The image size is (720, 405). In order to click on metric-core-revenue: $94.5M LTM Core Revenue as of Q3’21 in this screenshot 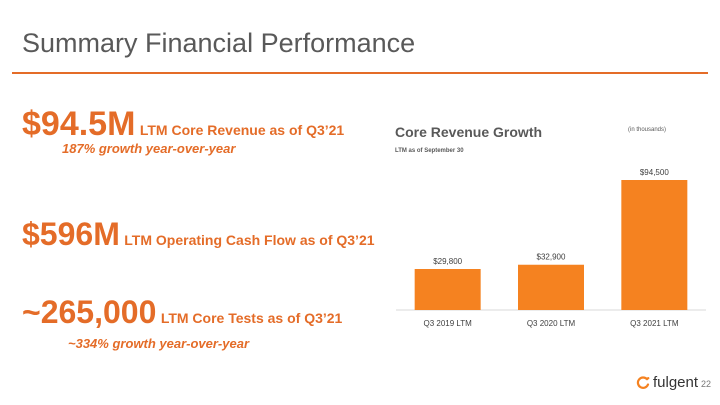, I will do `click(183, 124)`.